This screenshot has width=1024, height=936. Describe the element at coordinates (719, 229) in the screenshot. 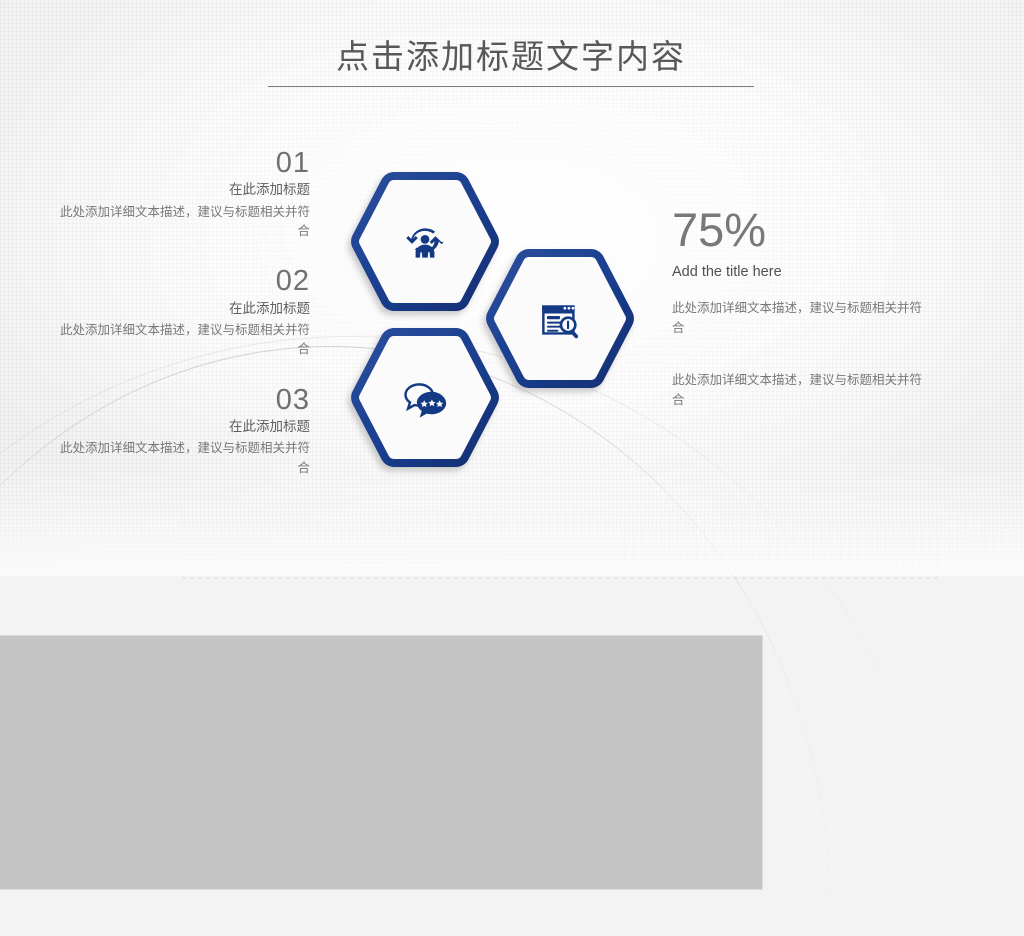

I see `percent-value: 75%` at that location.